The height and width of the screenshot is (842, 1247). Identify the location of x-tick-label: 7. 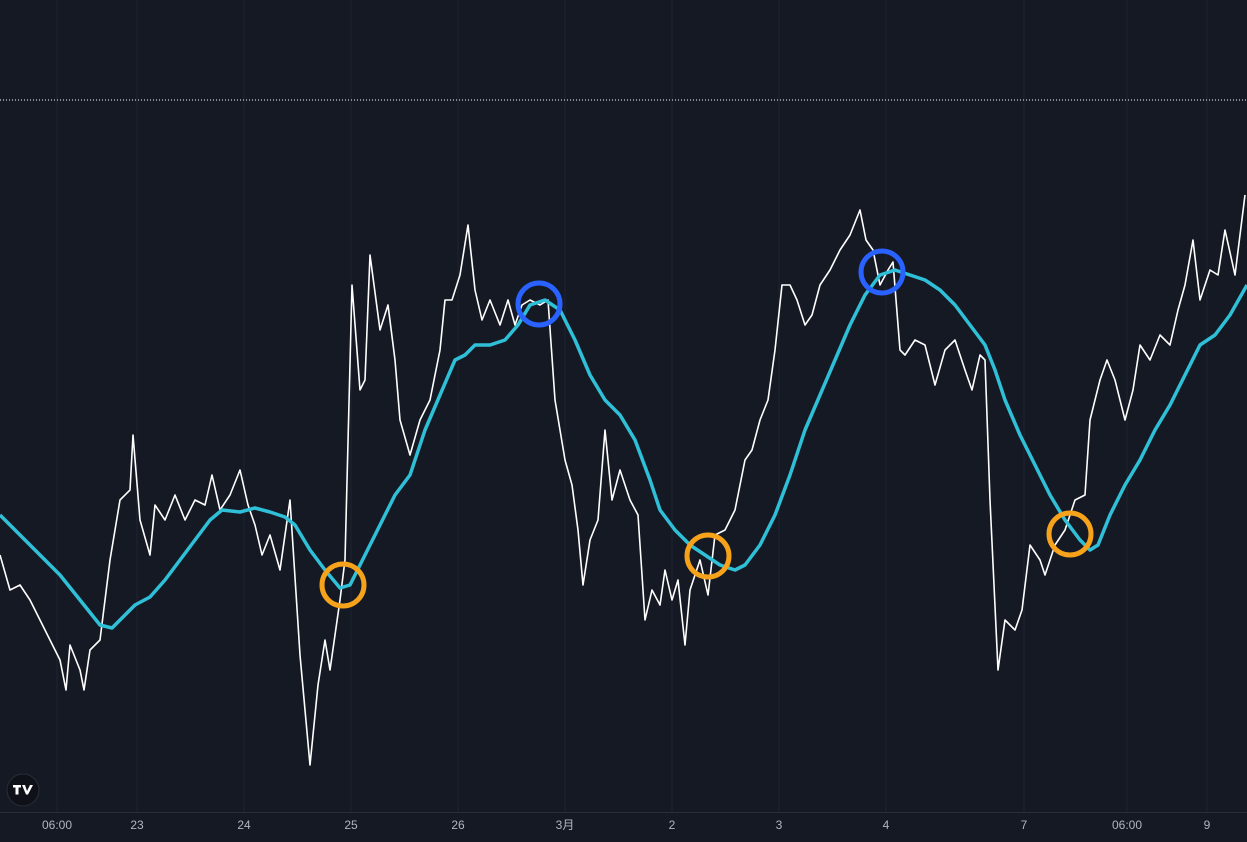
(1024, 825).